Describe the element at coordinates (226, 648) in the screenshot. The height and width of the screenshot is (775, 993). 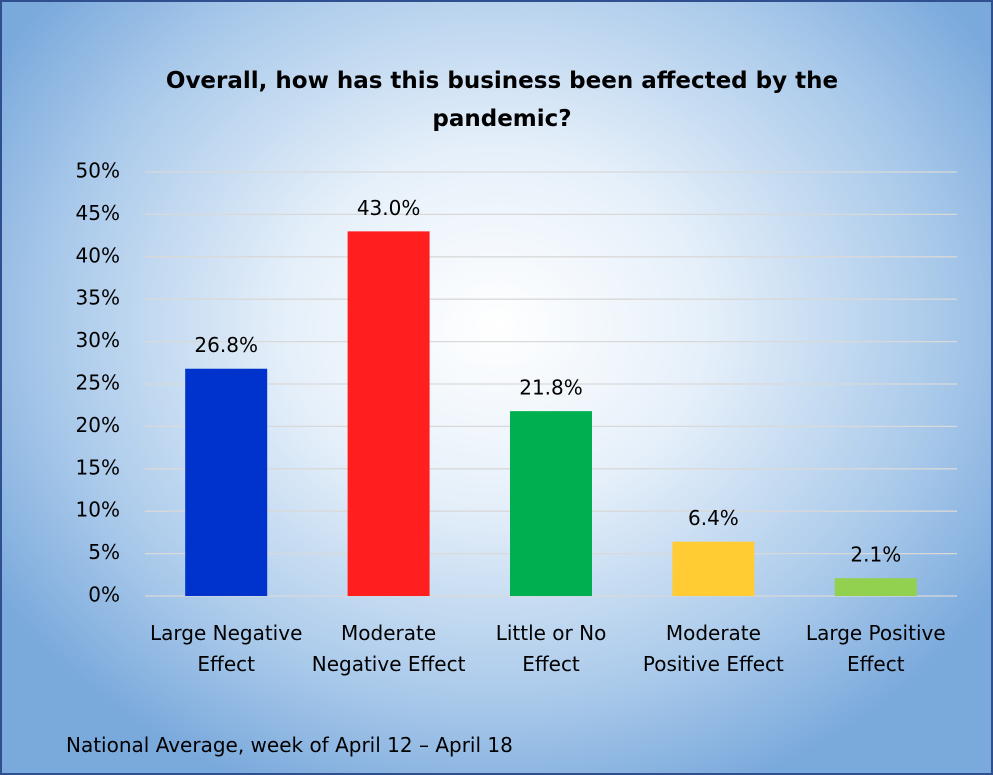
I see `x-tick-label: Large Negative Effect` at that location.